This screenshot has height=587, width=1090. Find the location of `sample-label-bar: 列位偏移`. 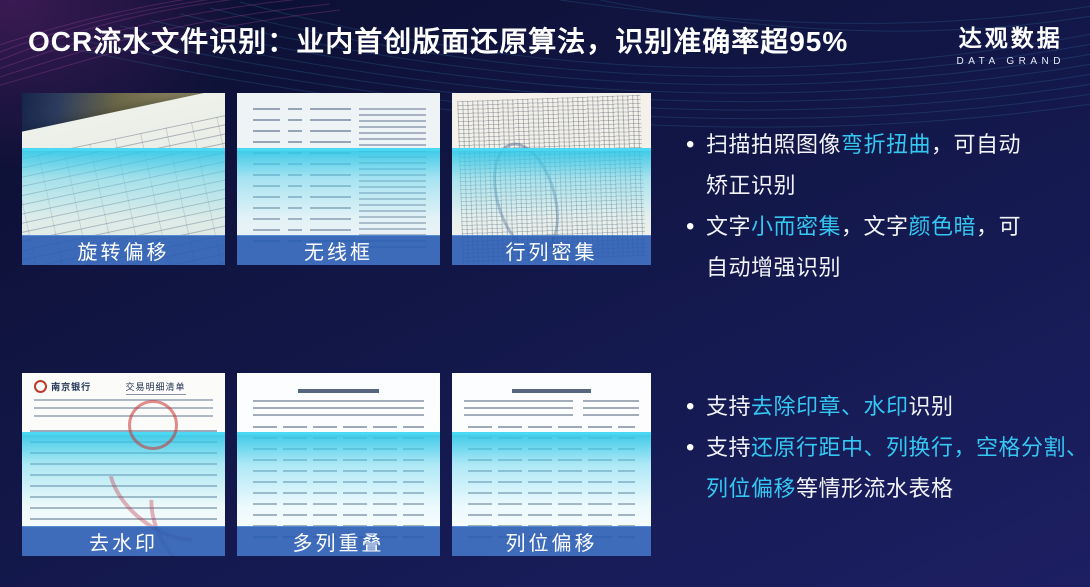

sample-label-bar: 列位偏移 is located at coordinates (551, 541).